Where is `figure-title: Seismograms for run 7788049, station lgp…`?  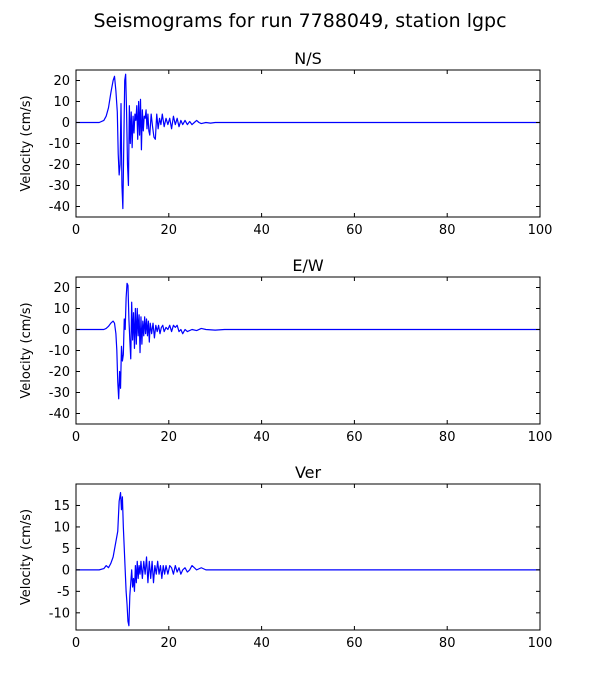
figure-title: Seismograms for run 7788049, station lgp… is located at coordinates (300, 21).